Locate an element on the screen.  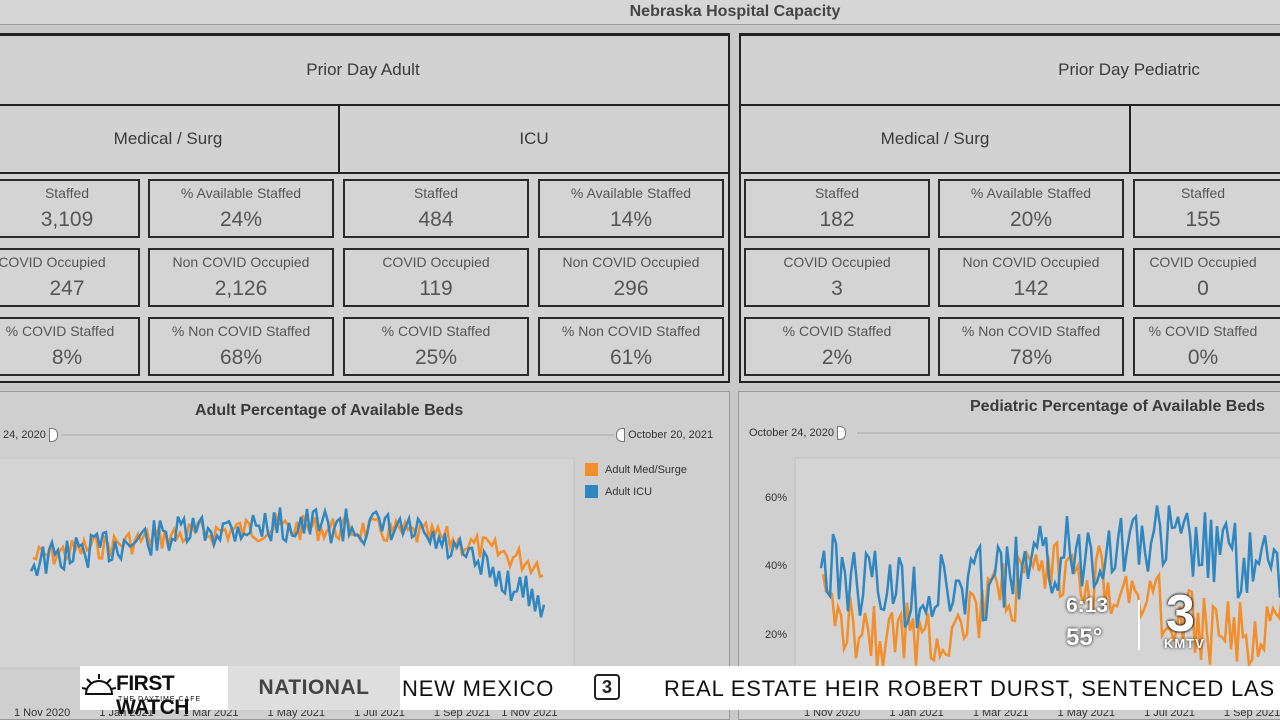
pediatric-icu-header is located at coordinates (1204, 139).